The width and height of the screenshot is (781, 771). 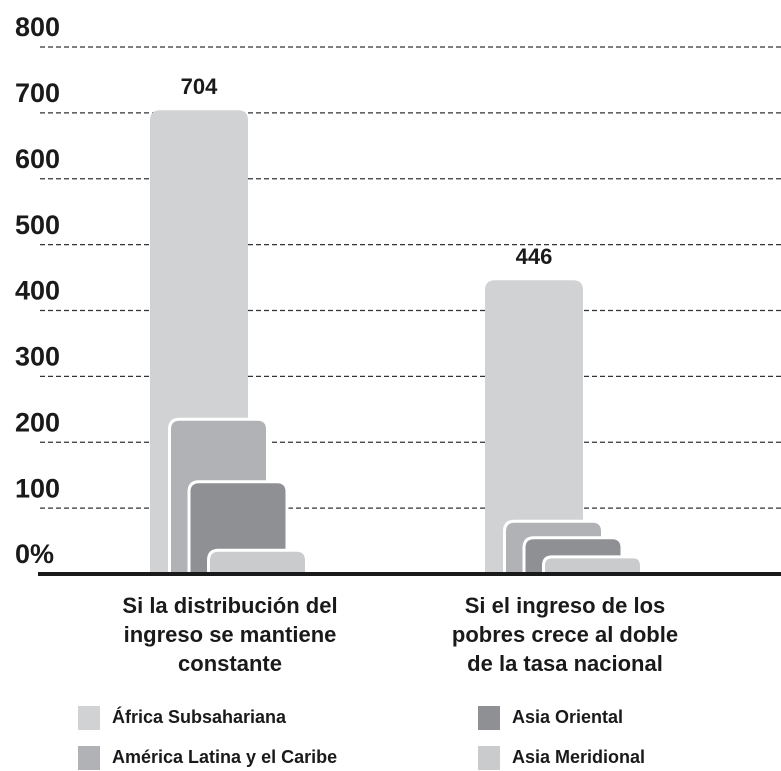 I want to click on y-tick-label: 700, so click(x=37, y=93).